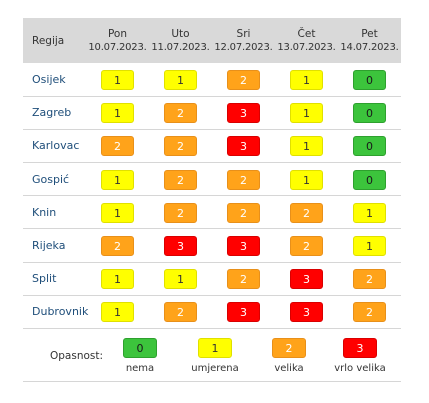 The width and height of the screenshot is (429, 403). I want to click on region-name: Gospić, so click(54, 179).